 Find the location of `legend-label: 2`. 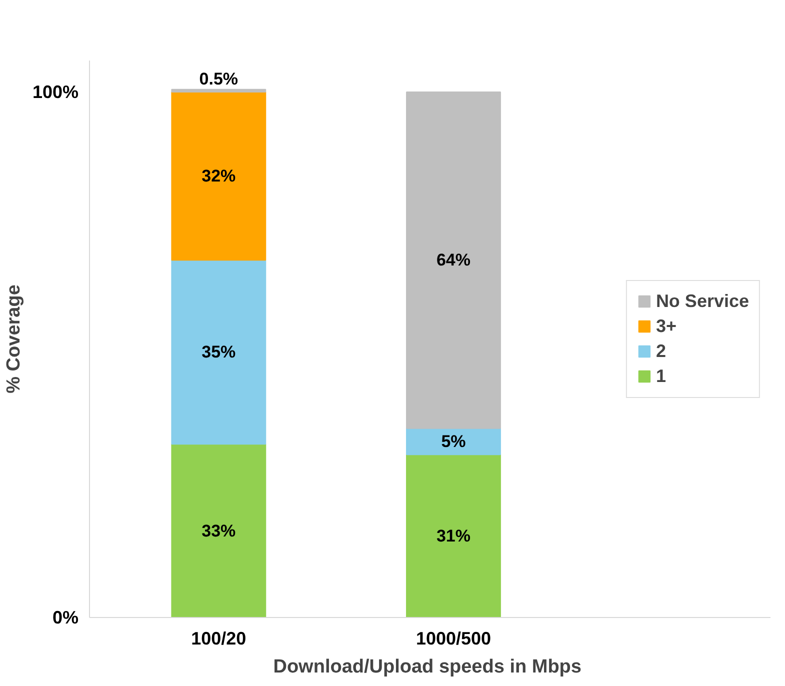

legend-label: 2 is located at coordinates (661, 351).